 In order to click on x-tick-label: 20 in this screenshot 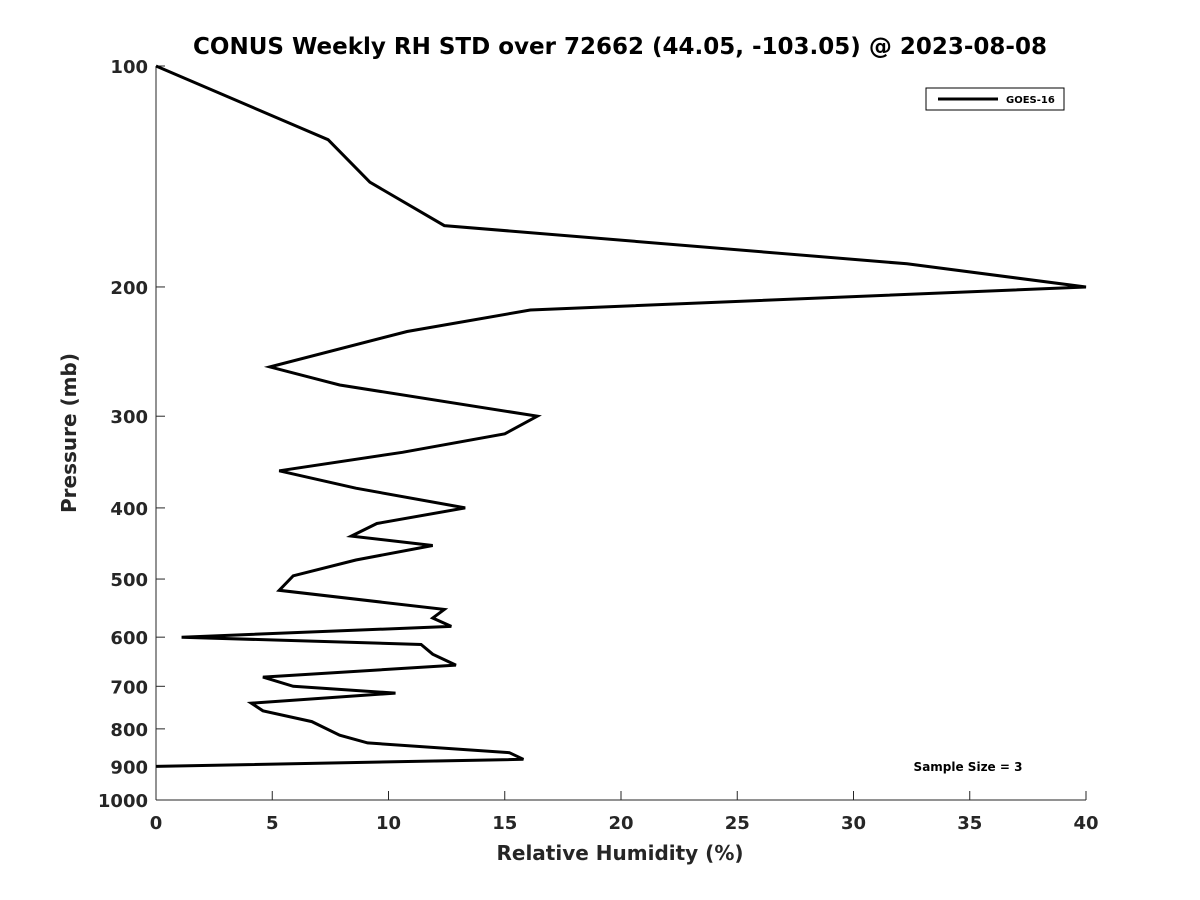, I will do `click(620, 823)`.